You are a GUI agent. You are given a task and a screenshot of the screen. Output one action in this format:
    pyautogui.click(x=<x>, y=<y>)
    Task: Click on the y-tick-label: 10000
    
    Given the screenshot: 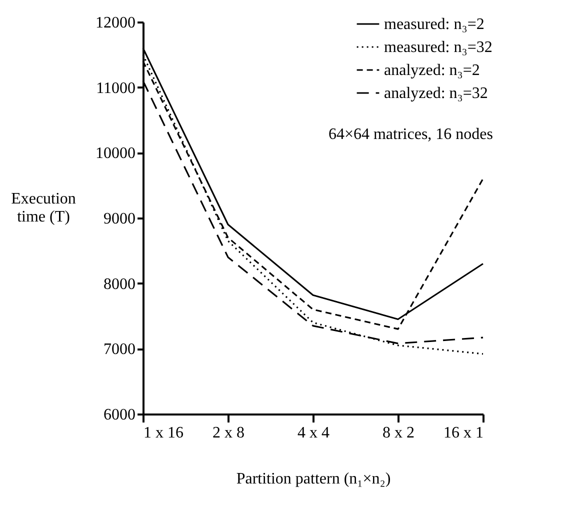 What is the action you would take?
    pyautogui.click(x=116, y=153)
    